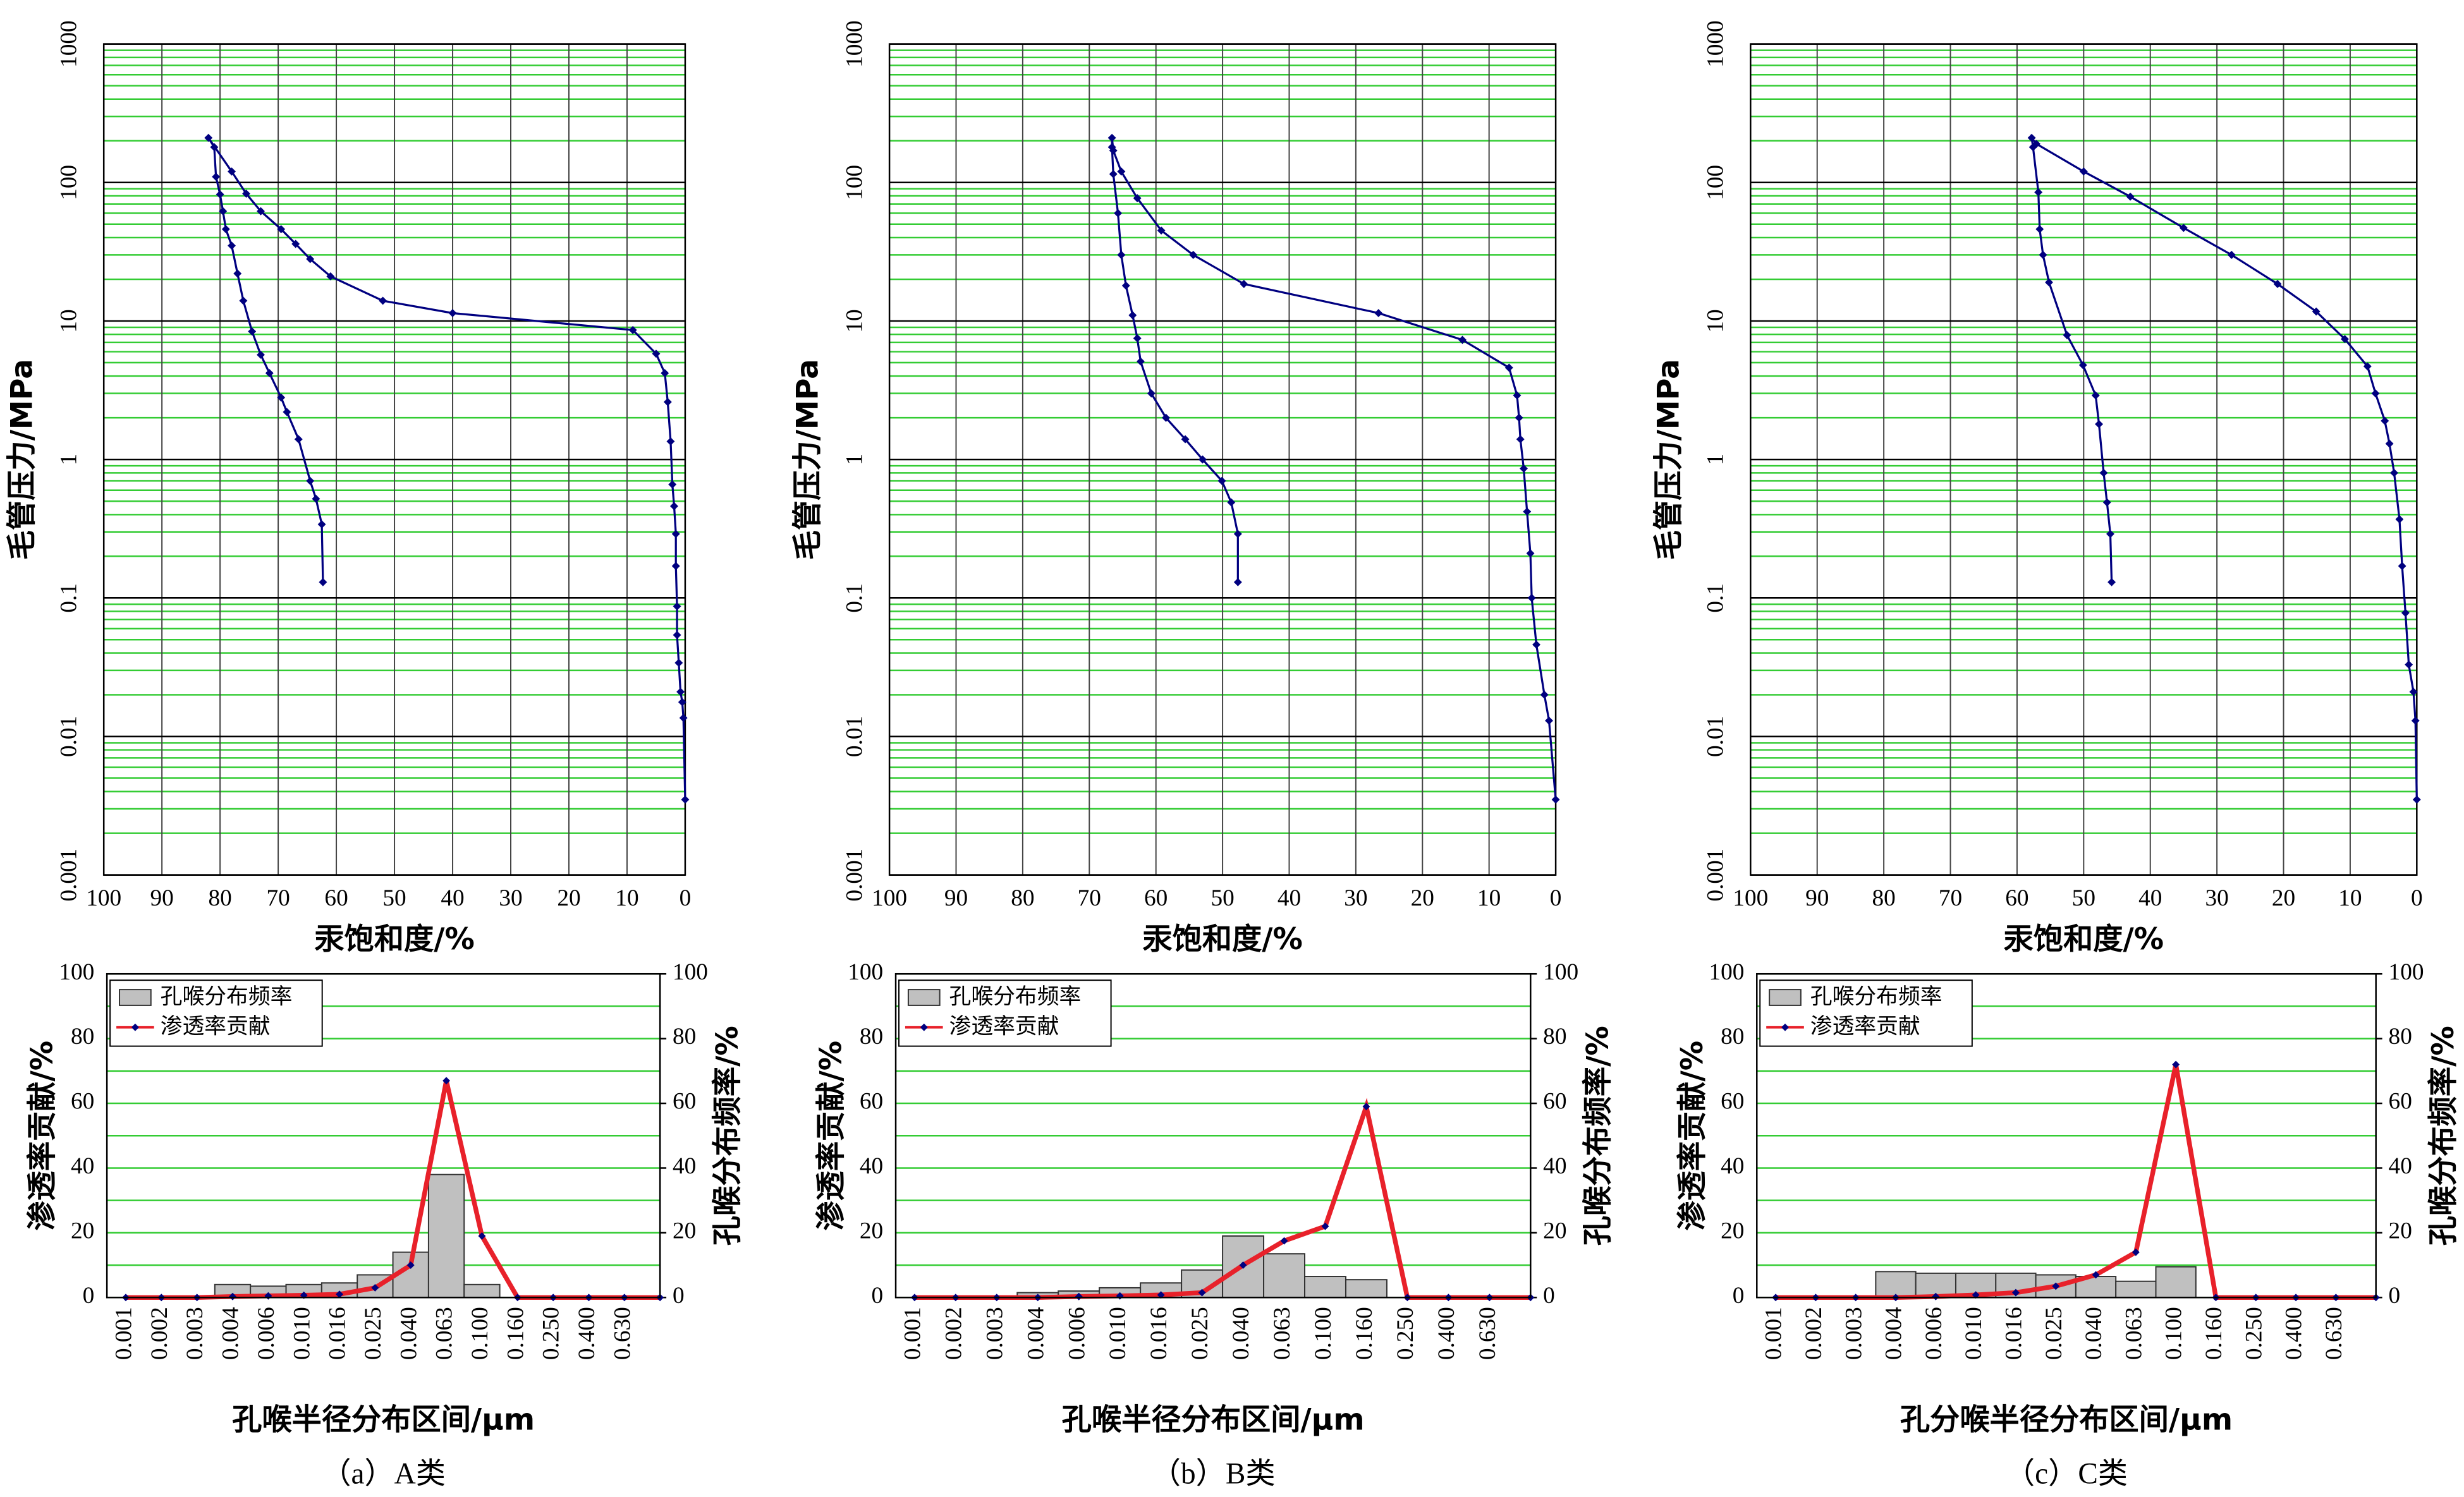 The image size is (2464, 1497). What do you see at coordinates (394, 939) in the screenshot?
I see `x-axis-title: 汞饱和度/%` at bounding box center [394, 939].